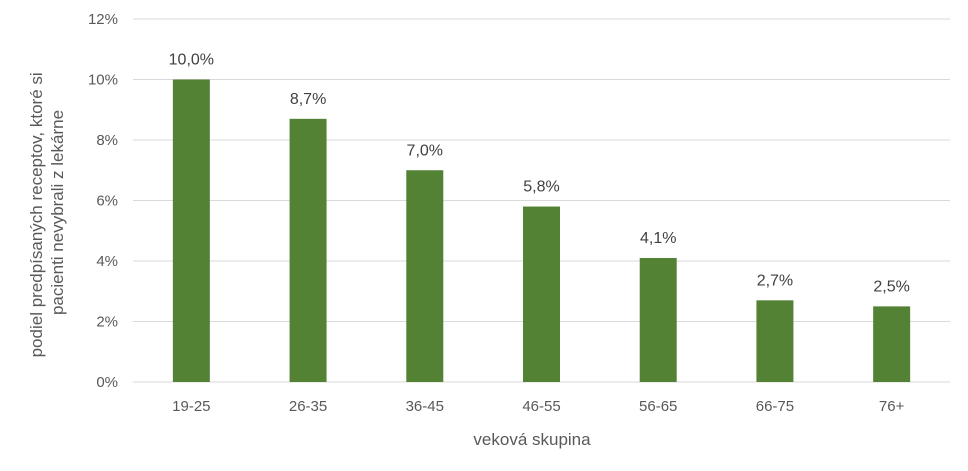 The height and width of the screenshot is (471, 968). Describe the element at coordinates (658, 238) in the screenshot. I see `data-label: 4,1%` at that location.